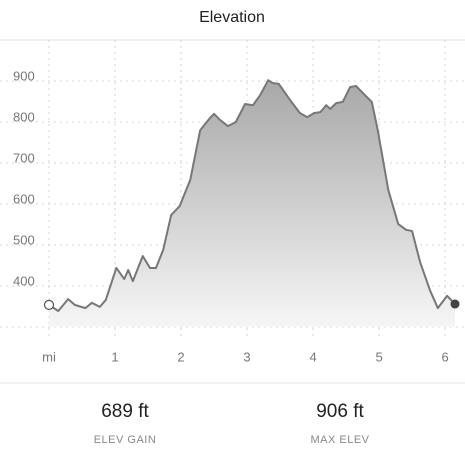 The width and height of the screenshot is (465, 455). I want to click on x-tick-label: mi, so click(49, 356).